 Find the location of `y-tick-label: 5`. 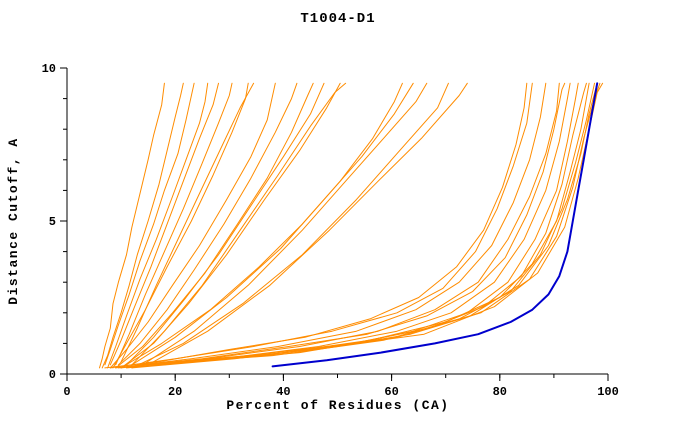

y-tick-label: 5 is located at coordinates (52, 222).